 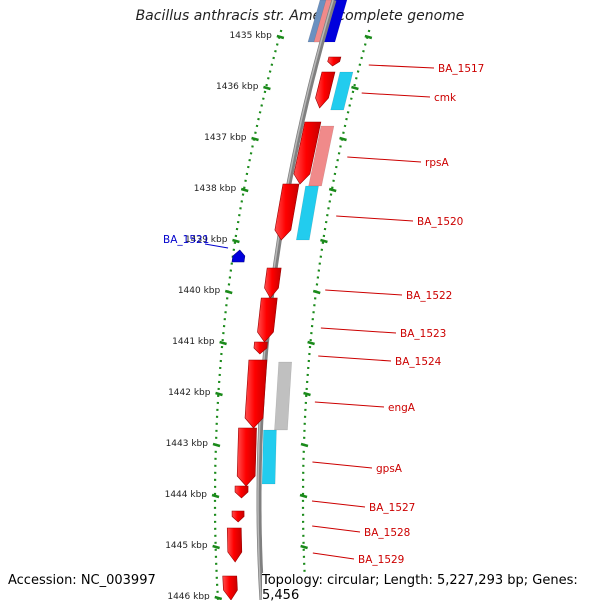 I want to click on ruler-tick-label: 1437 kbp, so click(x=225, y=138).